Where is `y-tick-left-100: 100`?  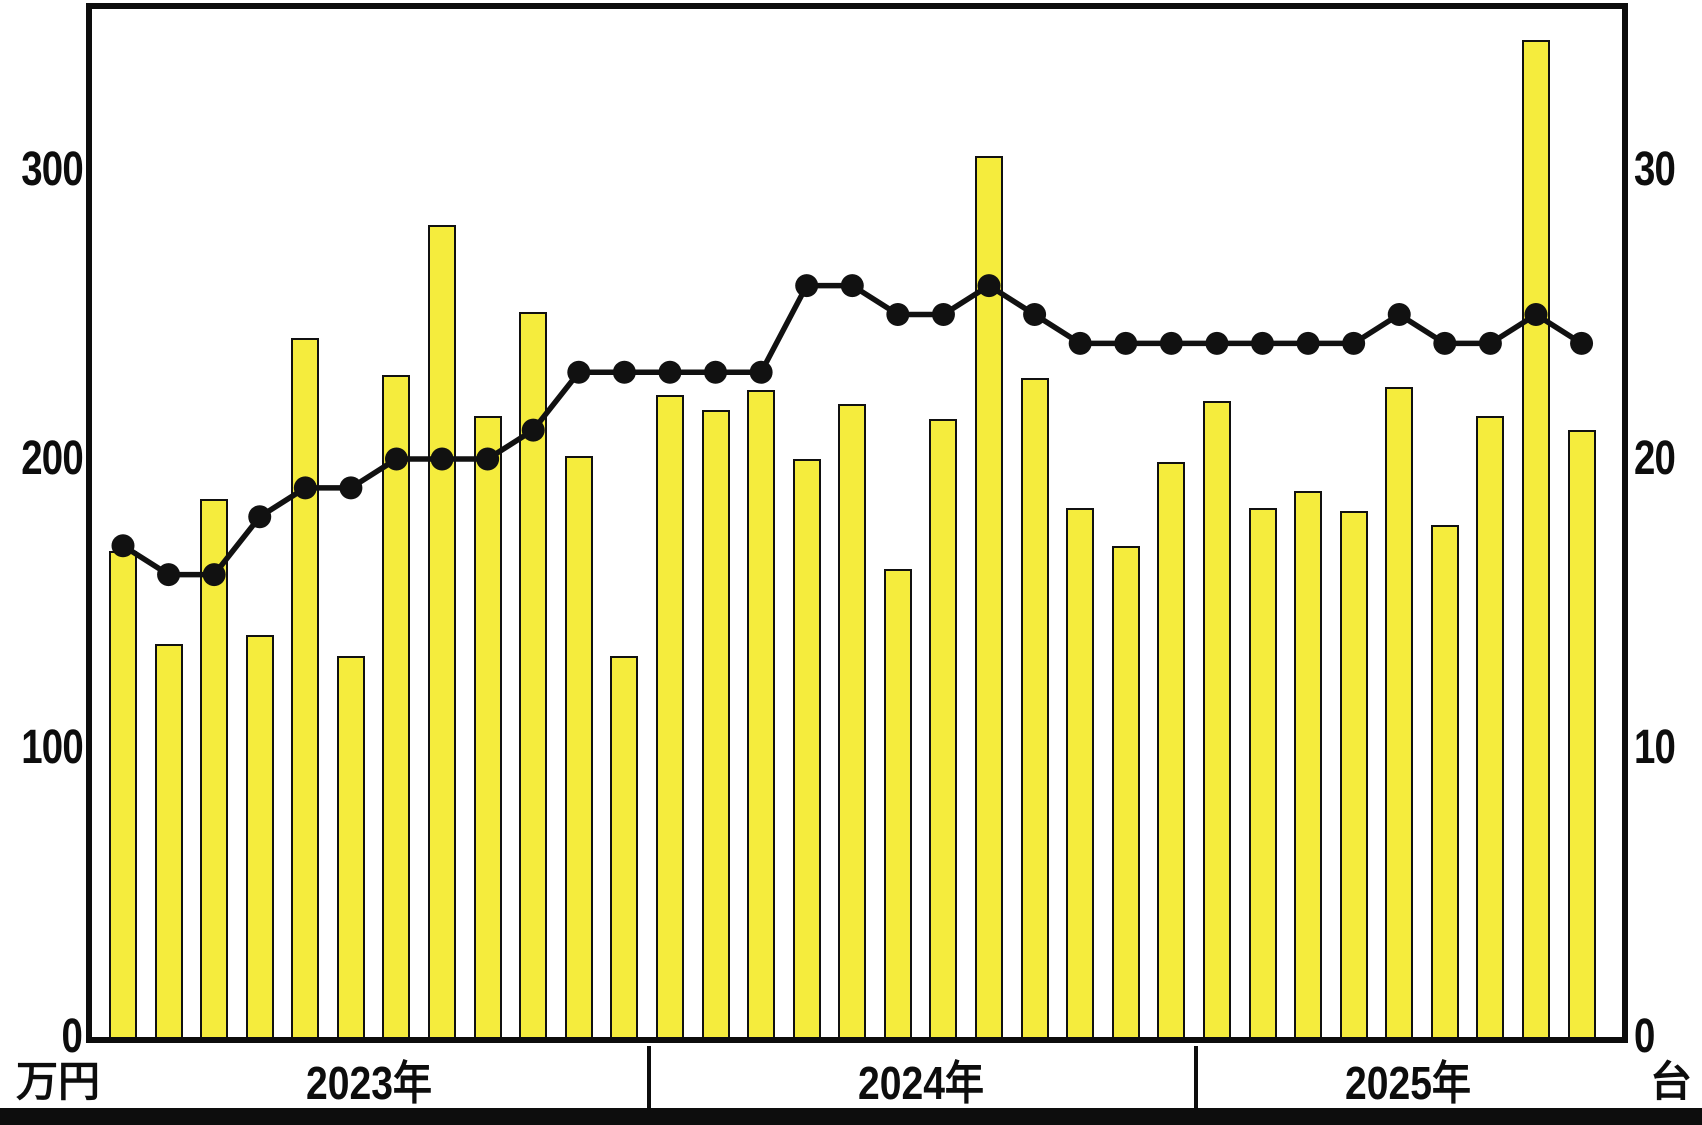 y-tick-left-100: 100 is located at coordinates (52, 747).